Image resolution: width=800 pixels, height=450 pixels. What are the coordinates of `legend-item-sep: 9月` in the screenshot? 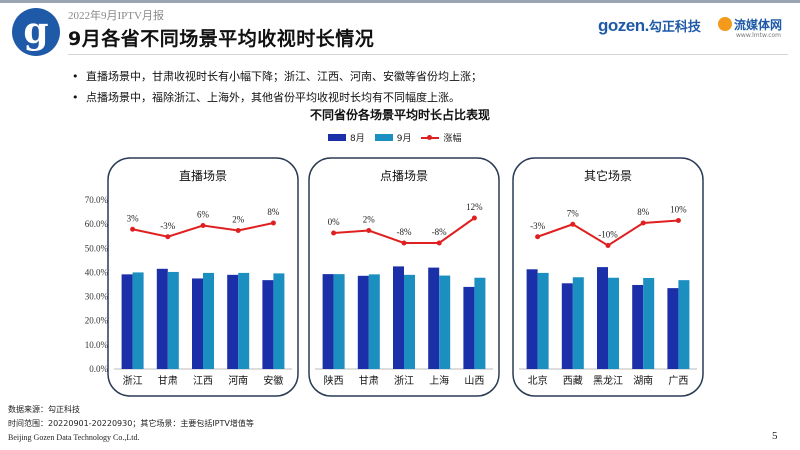 It's located at (393, 137).